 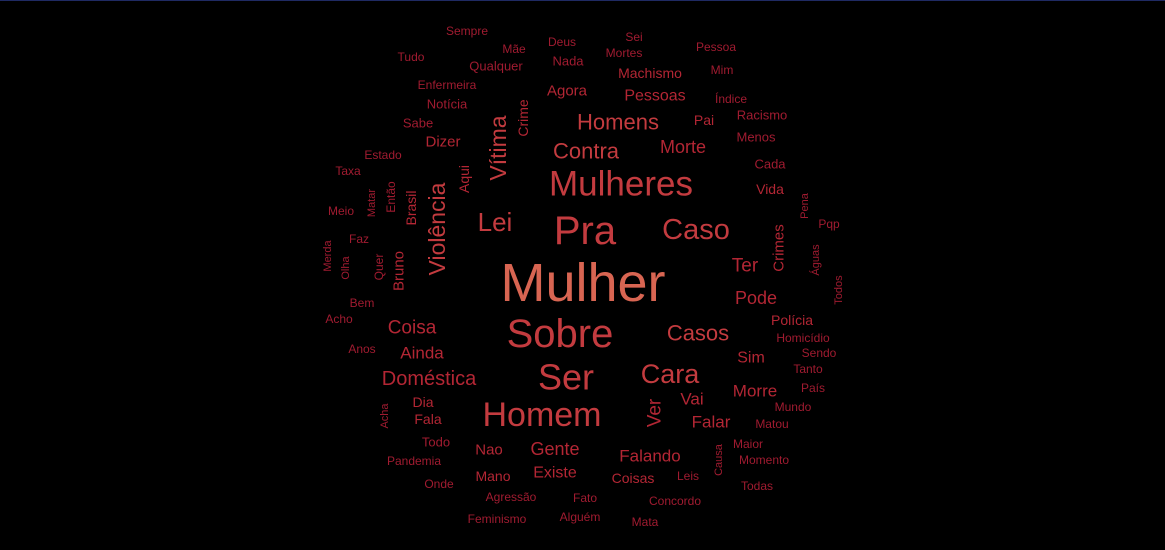 What do you see at coordinates (704, 120) in the screenshot?
I see `word-pai: Pai` at bounding box center [704, 120].